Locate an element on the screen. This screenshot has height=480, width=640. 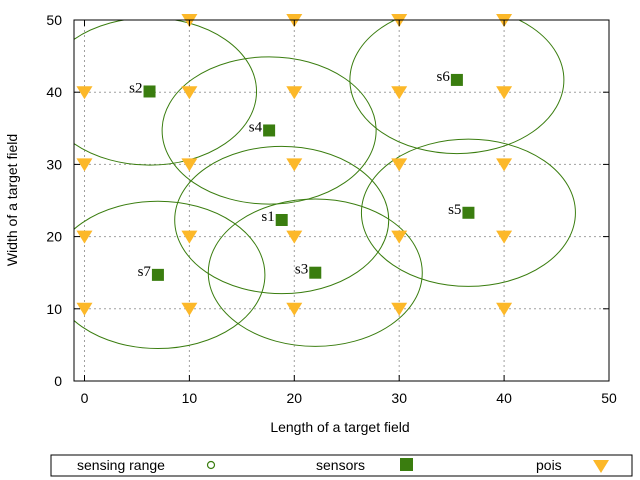
x-tick-label: 40 is located at coordinates (504, 398).